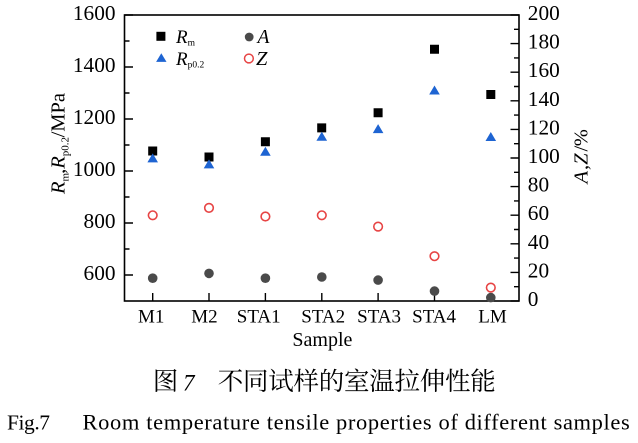 The width and height of the screenshot is (638, 443). Describe the element at coordinates (151, 317) in the screenshot. I see `svg-text: M1` at that location.